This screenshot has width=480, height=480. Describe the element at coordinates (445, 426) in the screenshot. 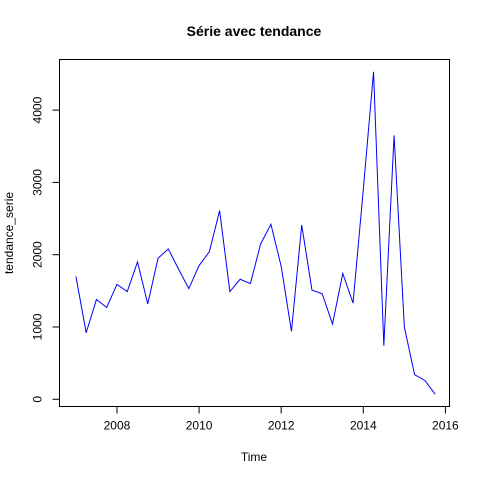

I see `x-tick-label: 2016` at that location.